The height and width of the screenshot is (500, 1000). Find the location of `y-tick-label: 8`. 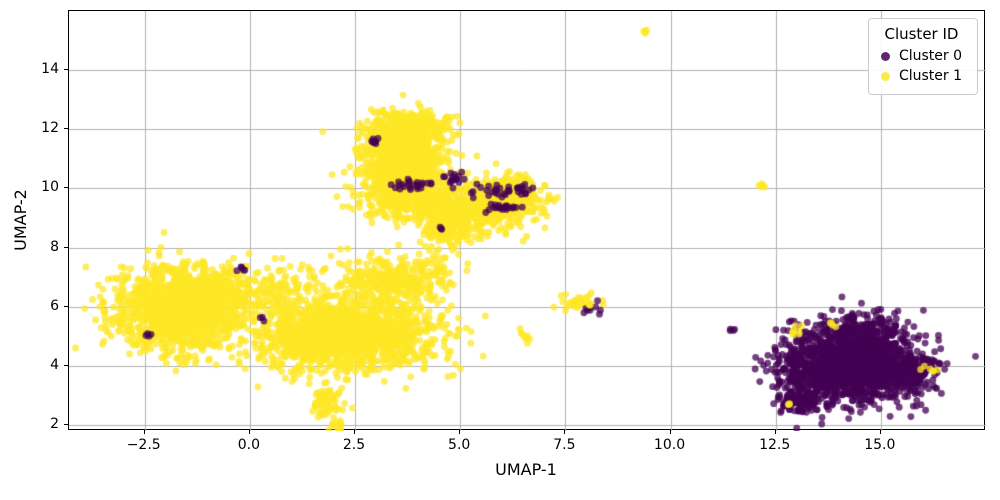

y-tick-label: 8 is located at coordinates (54, 246).